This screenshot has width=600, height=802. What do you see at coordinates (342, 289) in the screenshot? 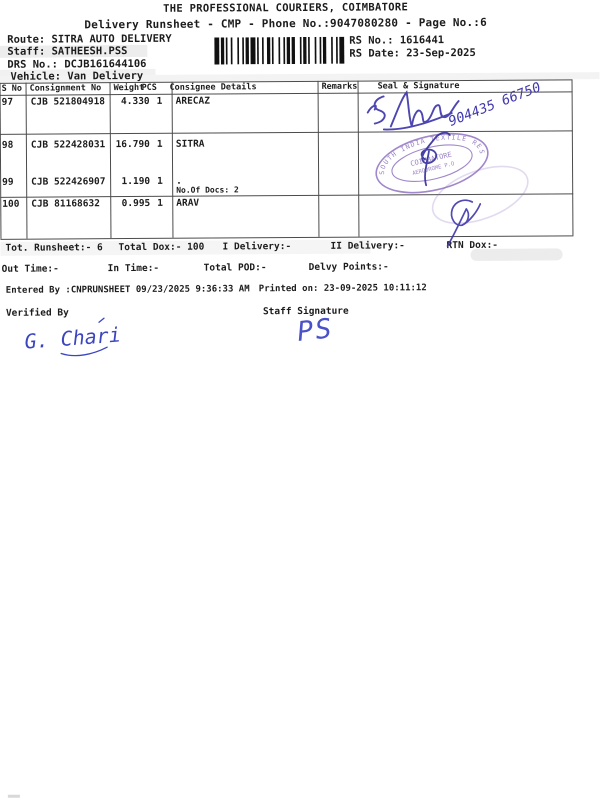
I see `printed-on-line: Printed on: 23-09-2025 10:11:12` at bounding box center [342, 289].